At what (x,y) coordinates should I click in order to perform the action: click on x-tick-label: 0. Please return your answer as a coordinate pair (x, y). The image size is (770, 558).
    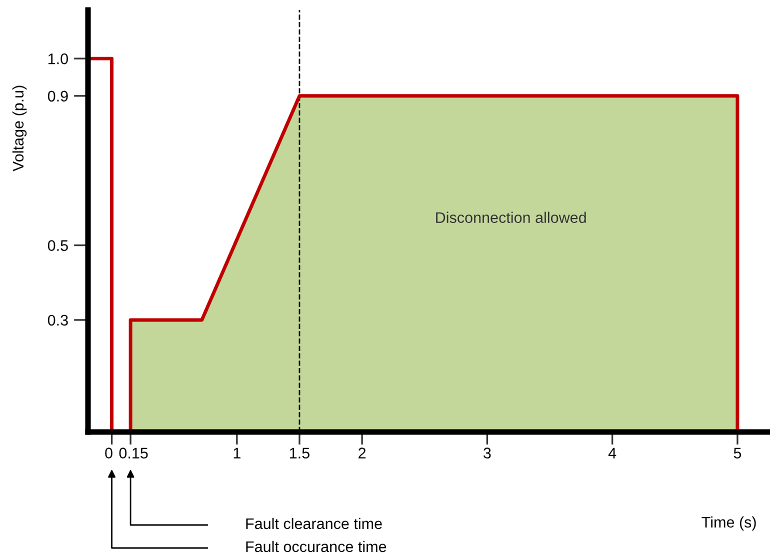
    Looking at the image, I should click on (108, 453).